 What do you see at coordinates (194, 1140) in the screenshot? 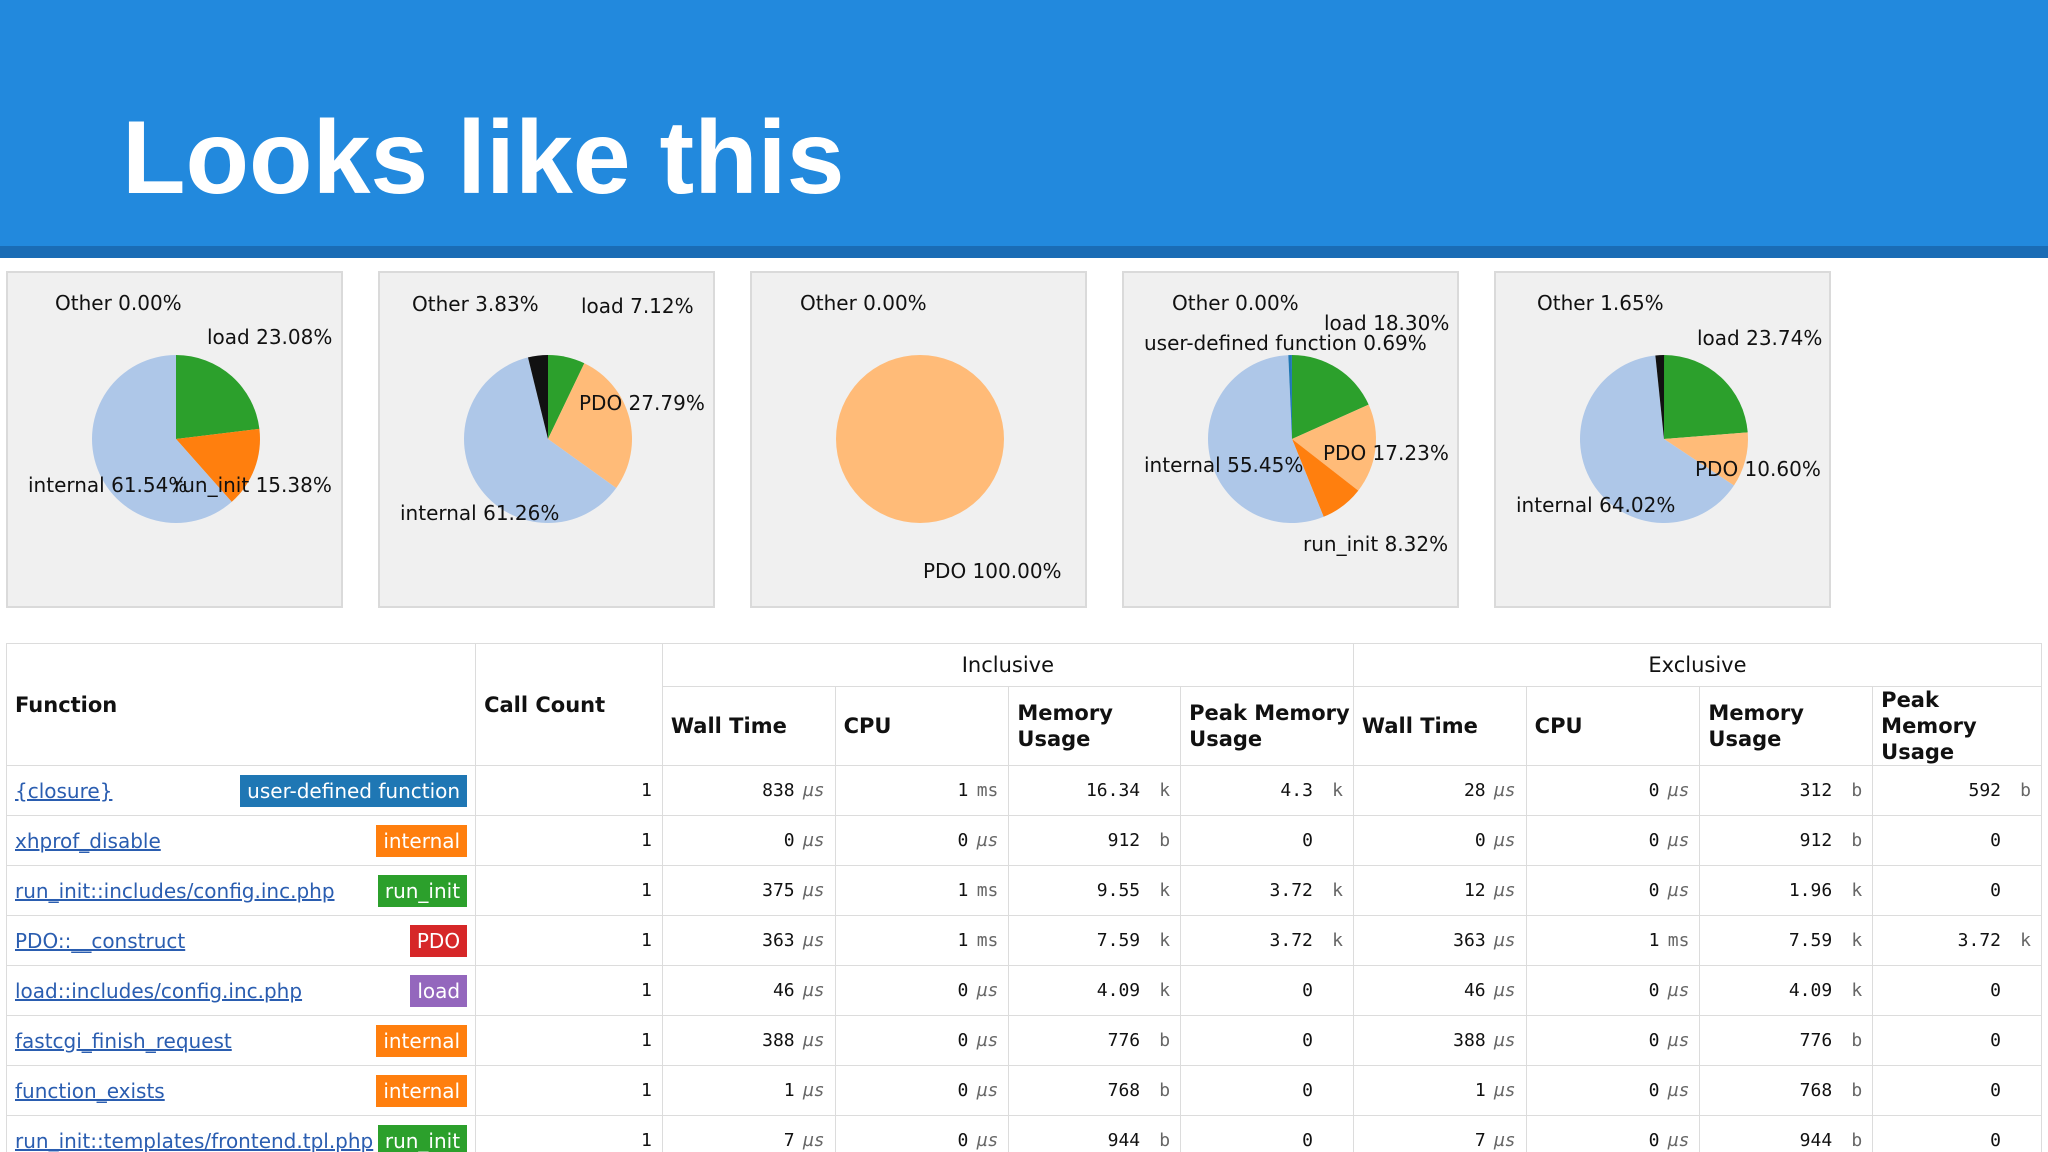
I see `function-link: run_init::templates/frontend.tpl.php` at bounding box center [194, 1140].